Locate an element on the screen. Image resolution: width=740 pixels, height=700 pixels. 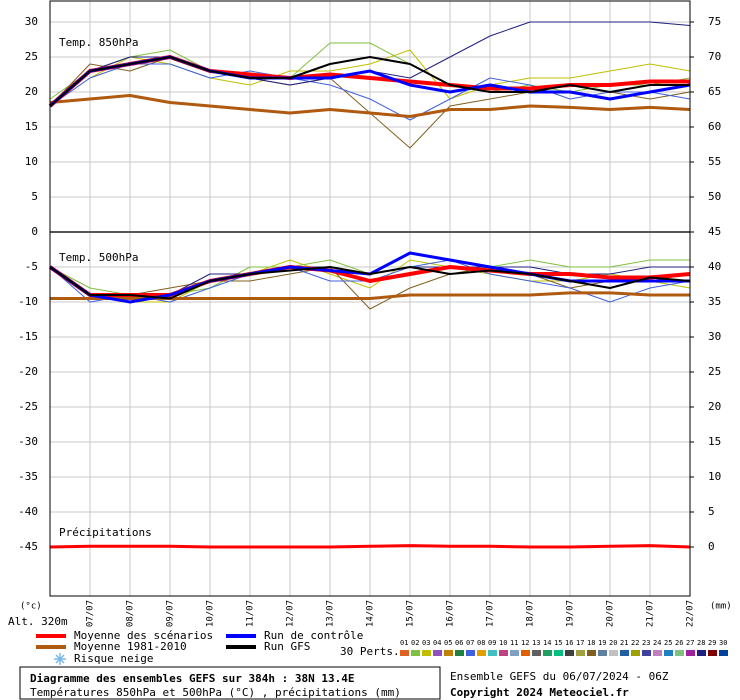
perturbation-id: 18 is located at coordinates (591, 643).